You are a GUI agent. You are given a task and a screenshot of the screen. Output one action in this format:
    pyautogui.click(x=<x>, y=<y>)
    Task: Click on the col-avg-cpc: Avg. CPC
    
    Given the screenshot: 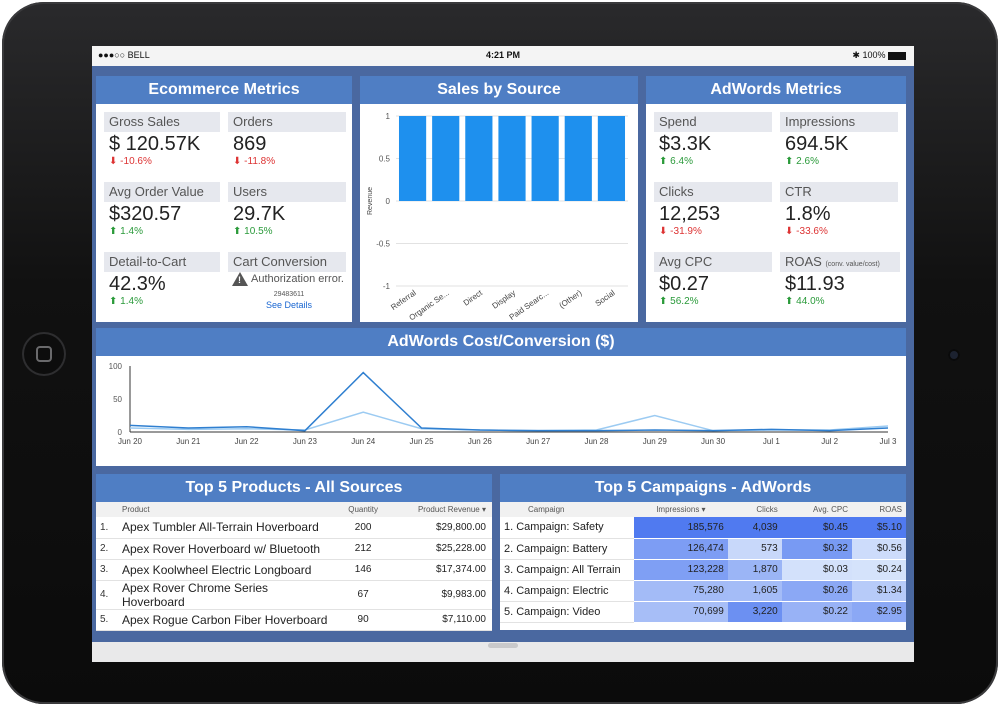 What is the action you would take?
    pyautogui.click(x=816, y=509)
    